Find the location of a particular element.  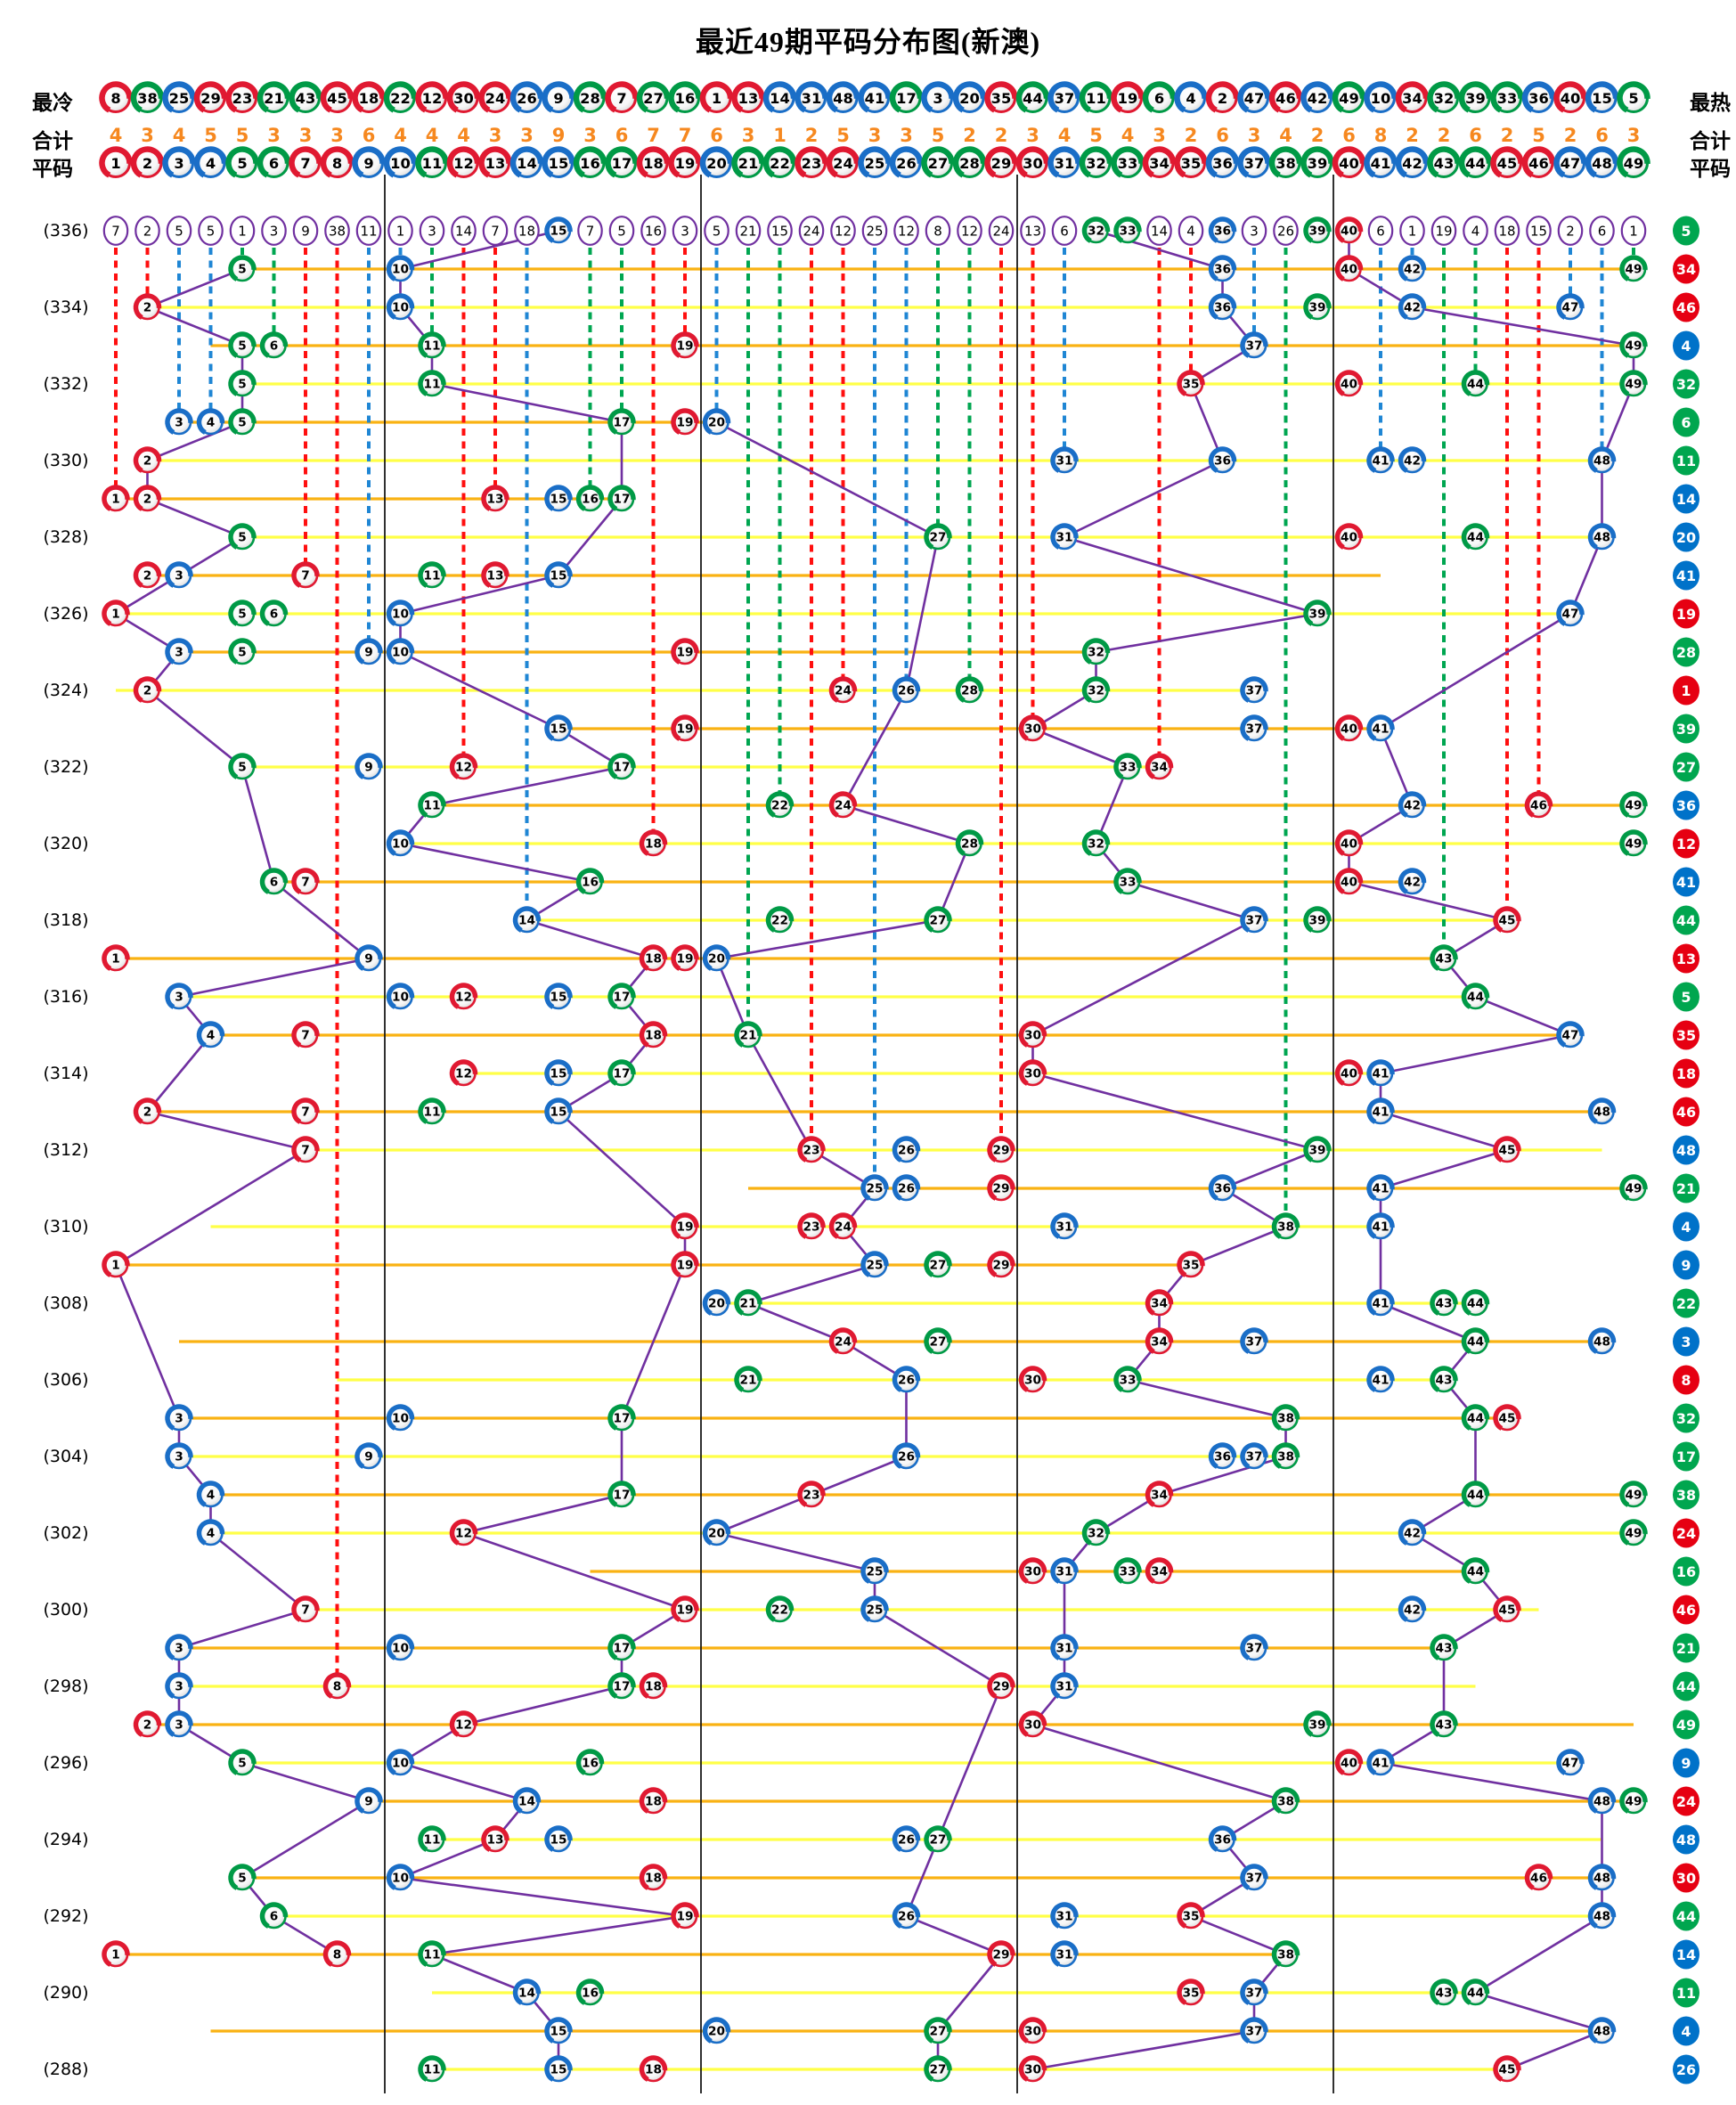

ball-number: 45 is located at coordinates (1508, 163).